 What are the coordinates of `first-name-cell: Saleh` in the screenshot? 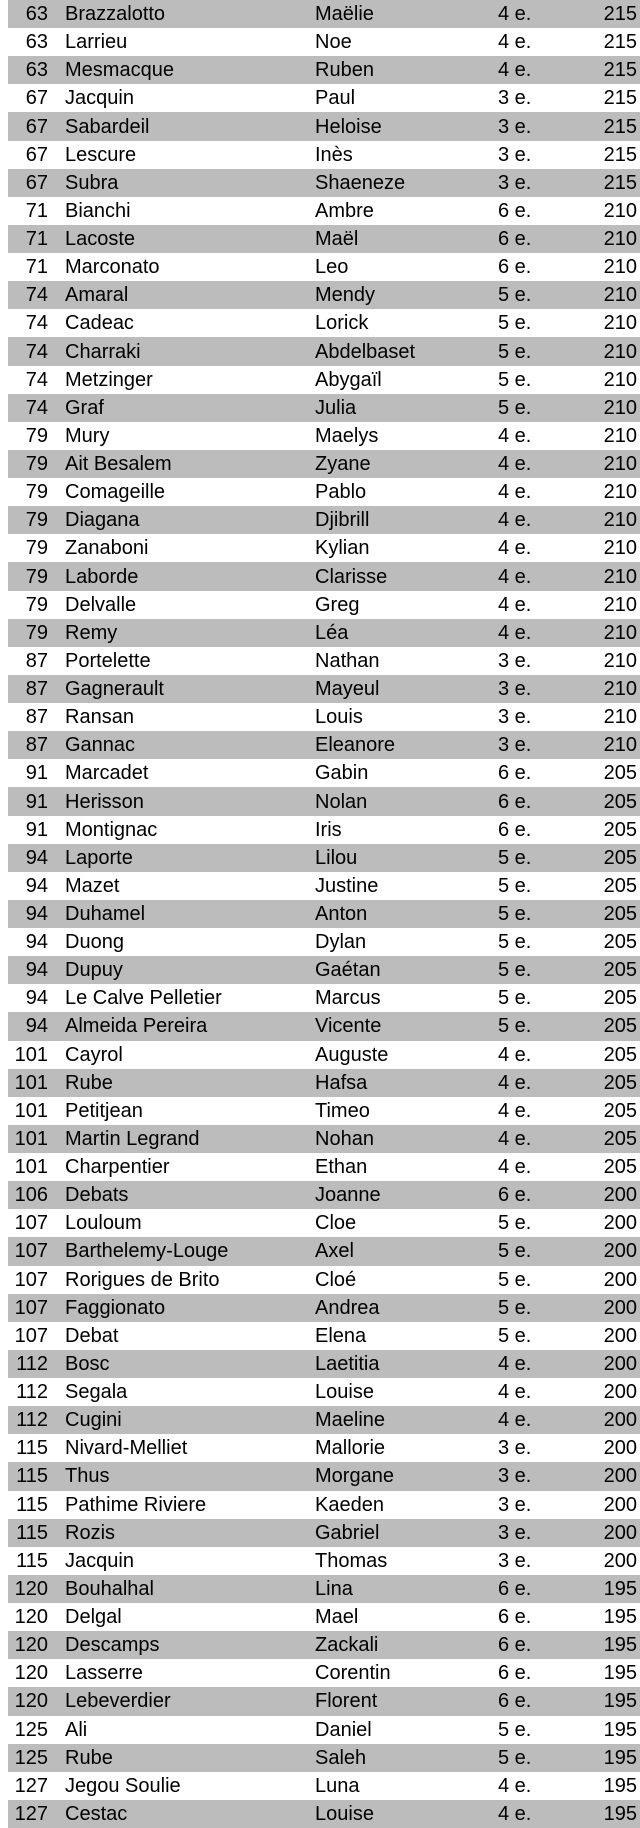 It's located at (341, 1757).